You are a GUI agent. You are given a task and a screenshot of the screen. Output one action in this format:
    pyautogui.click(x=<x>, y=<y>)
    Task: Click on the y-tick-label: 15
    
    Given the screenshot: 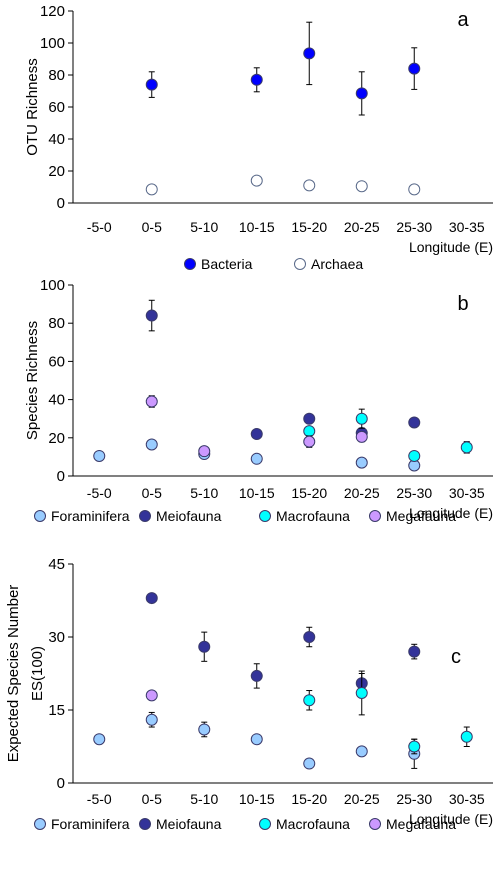 What is the action you would take?
    pyautogui.click(x=56, y=710)
    